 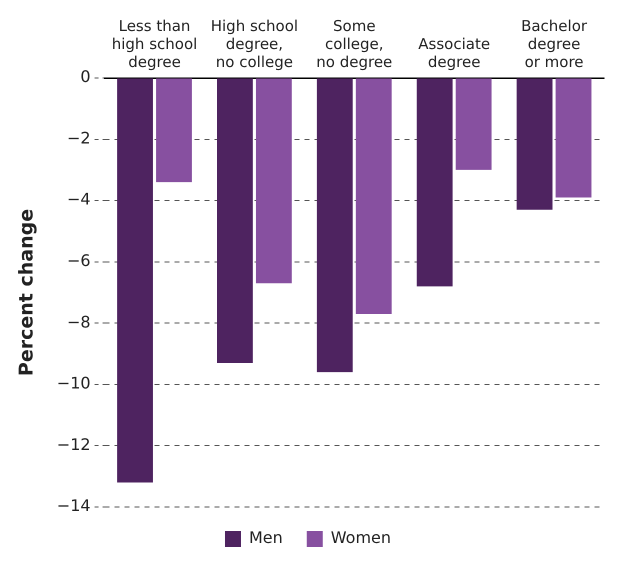 What do you see at coordinates (254, 43) in the screenshot?
I see `x-tick-label: High school degree, no college` at bounding box center [254, 43].